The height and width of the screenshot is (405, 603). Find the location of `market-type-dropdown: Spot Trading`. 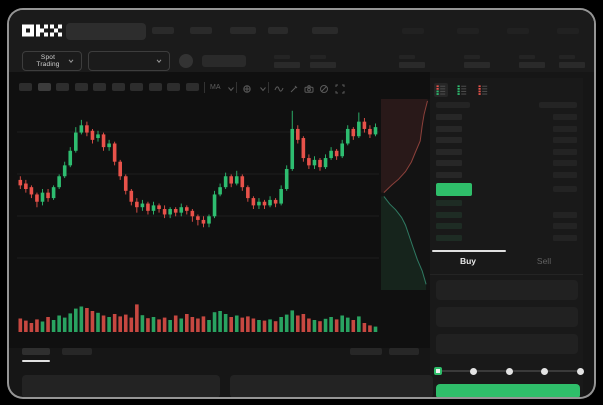

market-type-dropdown: Spot Trading is located at coordinates (52, 61).